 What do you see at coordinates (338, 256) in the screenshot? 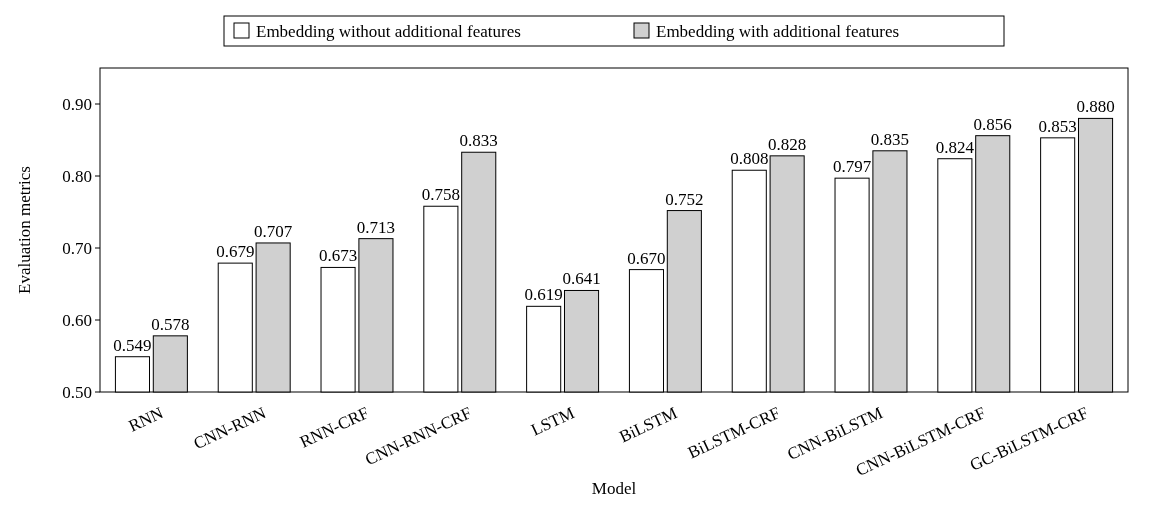
I see `data-label: 0.673` at bounding box center [338, 256].